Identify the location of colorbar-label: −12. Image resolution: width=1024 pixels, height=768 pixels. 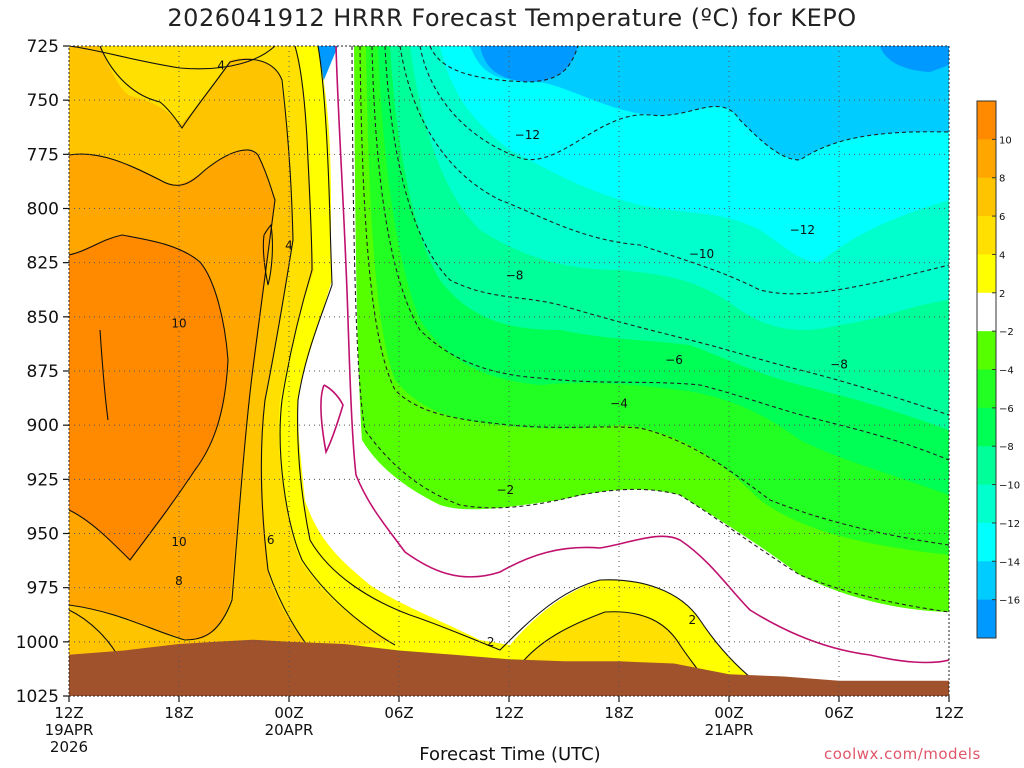
(1009, 524).